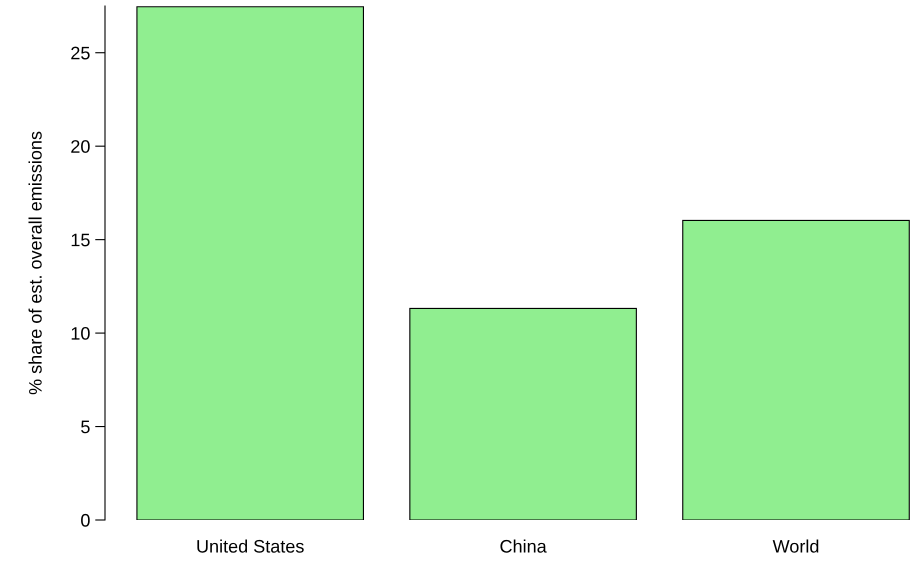  What do you see at coordinates (80, 146) in the screenshot?
I see `y-tick-label: 20` at bounding box center [80, 146].